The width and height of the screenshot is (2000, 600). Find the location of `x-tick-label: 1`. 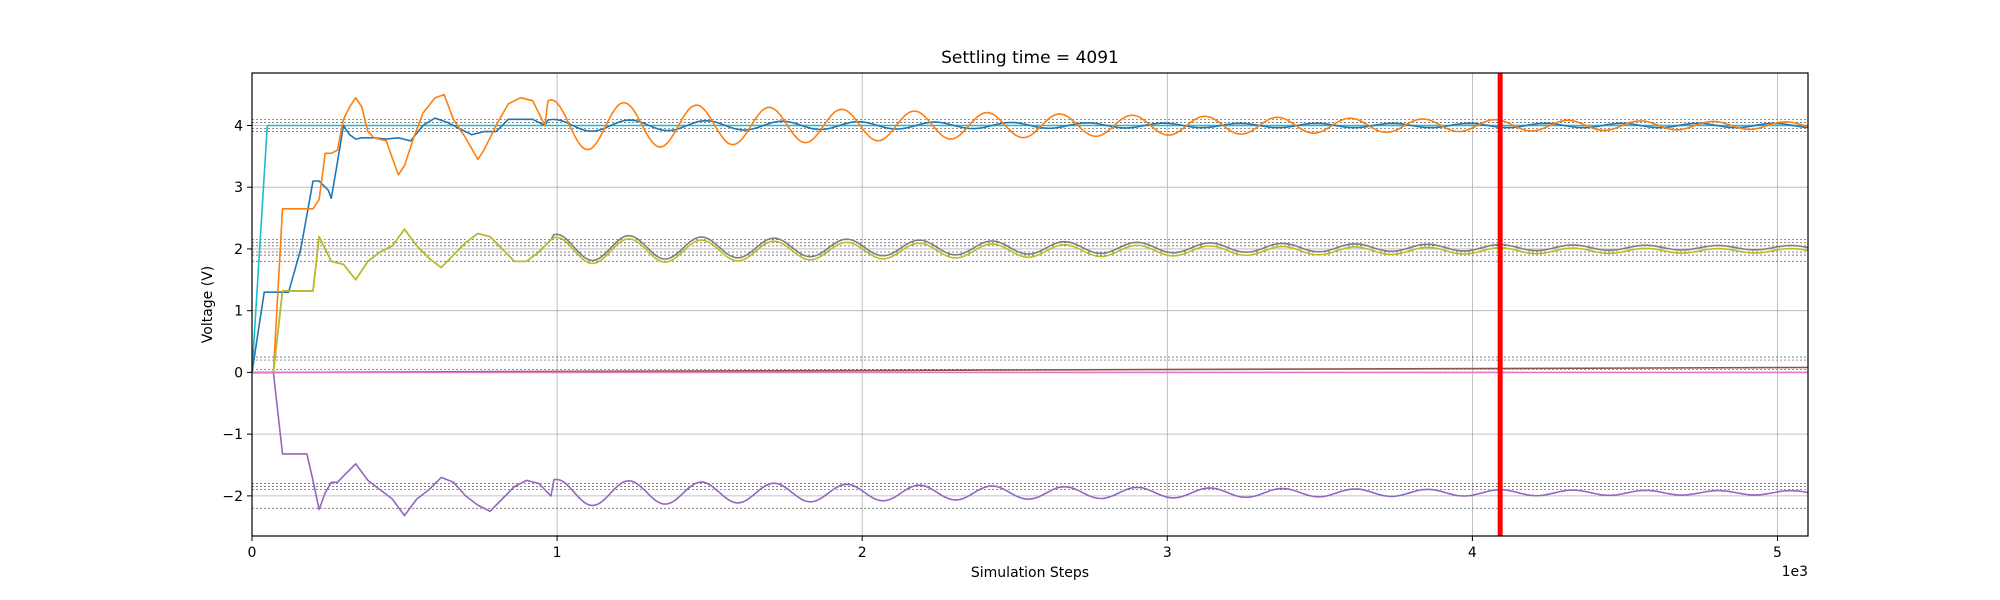

x-tick-label: 1 is located at coordinates (557, 553).